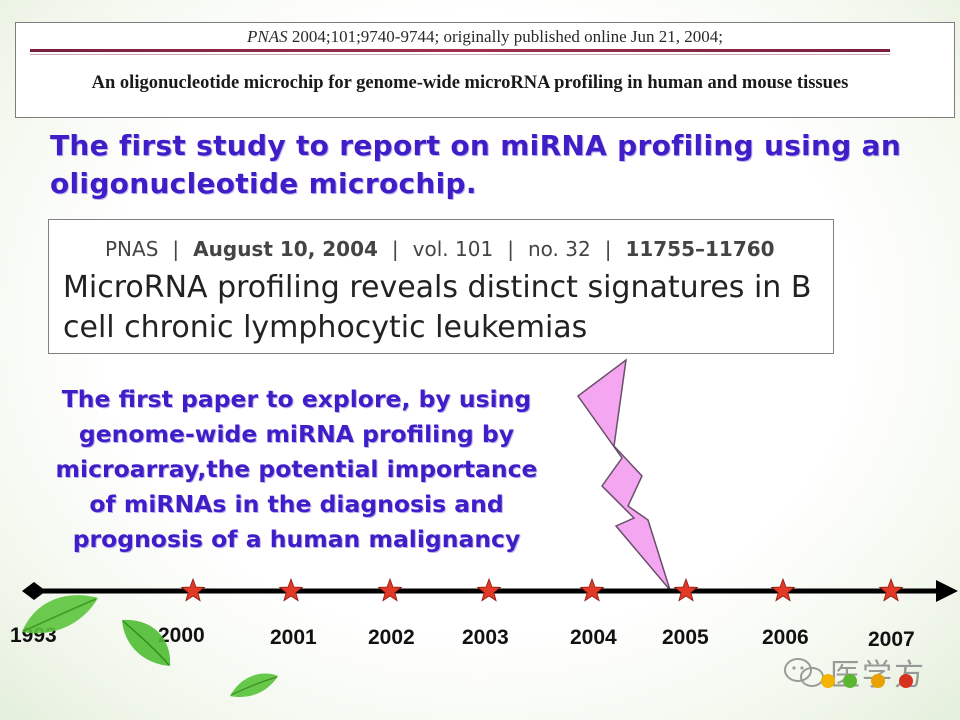 This screenshot has width=960, height=720. Describe the element at coordinates (291, 589) in the screenshot. I see `timeline-star-2001` at that location.